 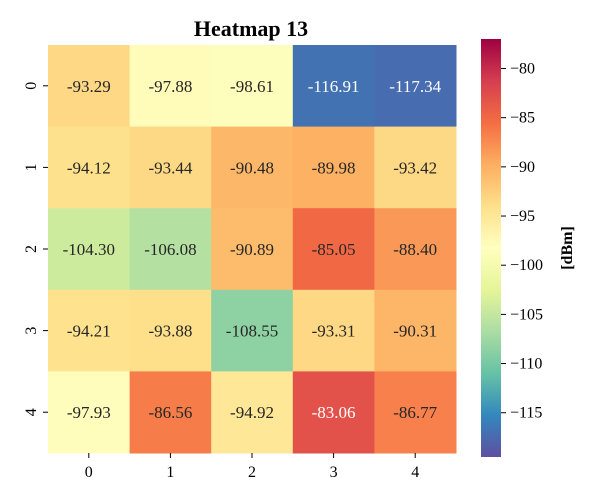 I want to click on colorbar-tick-label: −105, so click(x=526, y=314).